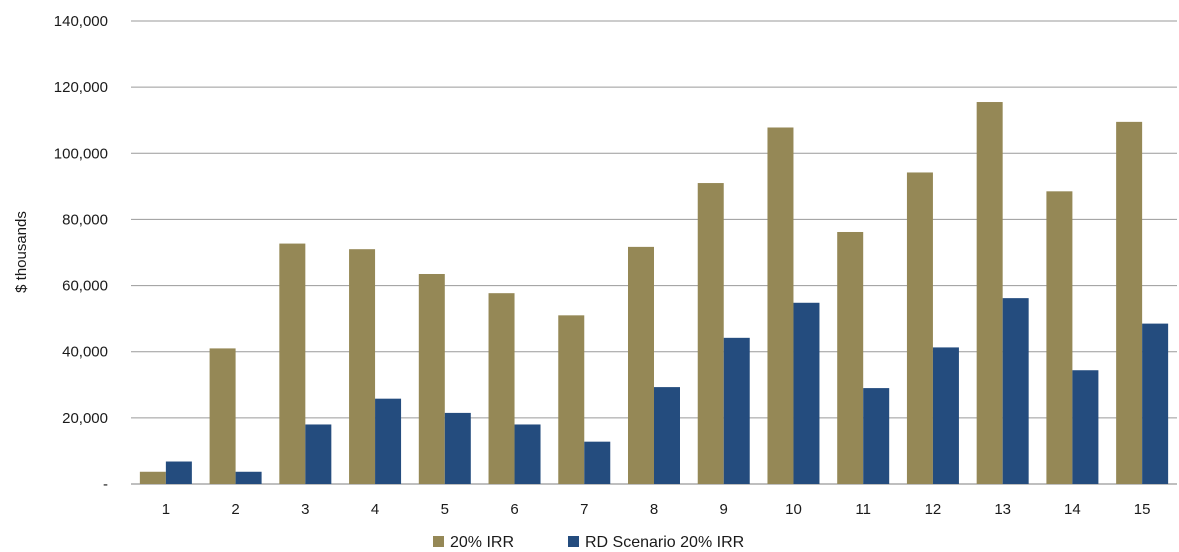 The width and height of the screenshot is (1179, 552). What do you see at coordinates (235, 509) in the screenshot?
I see `x-tick-label: 2` at bounding box center [235, 509].